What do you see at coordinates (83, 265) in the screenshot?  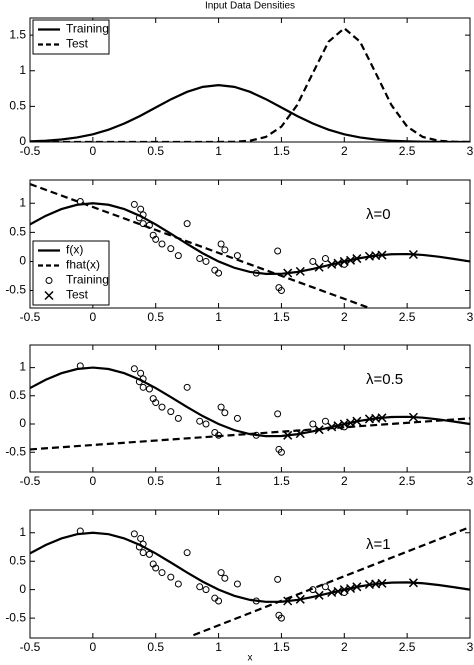 I see `legend-label: fhat(x)` at bounding box center [83, 265].